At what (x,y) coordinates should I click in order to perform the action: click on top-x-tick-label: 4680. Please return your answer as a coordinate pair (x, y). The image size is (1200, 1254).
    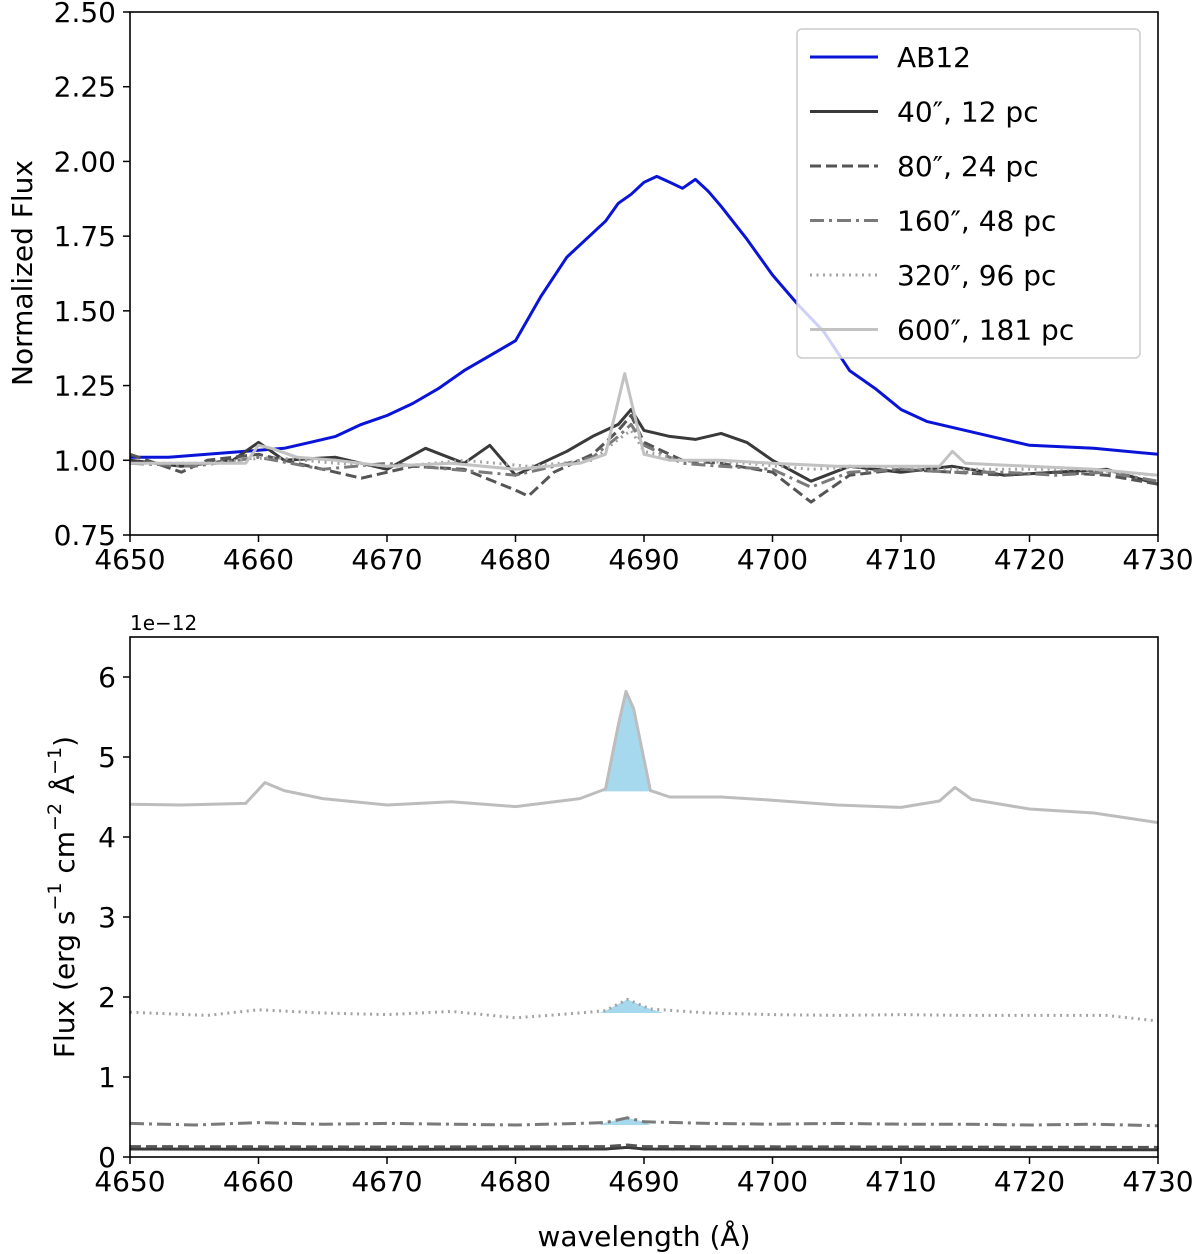
    Looking at the image, I should click on (515, 559).